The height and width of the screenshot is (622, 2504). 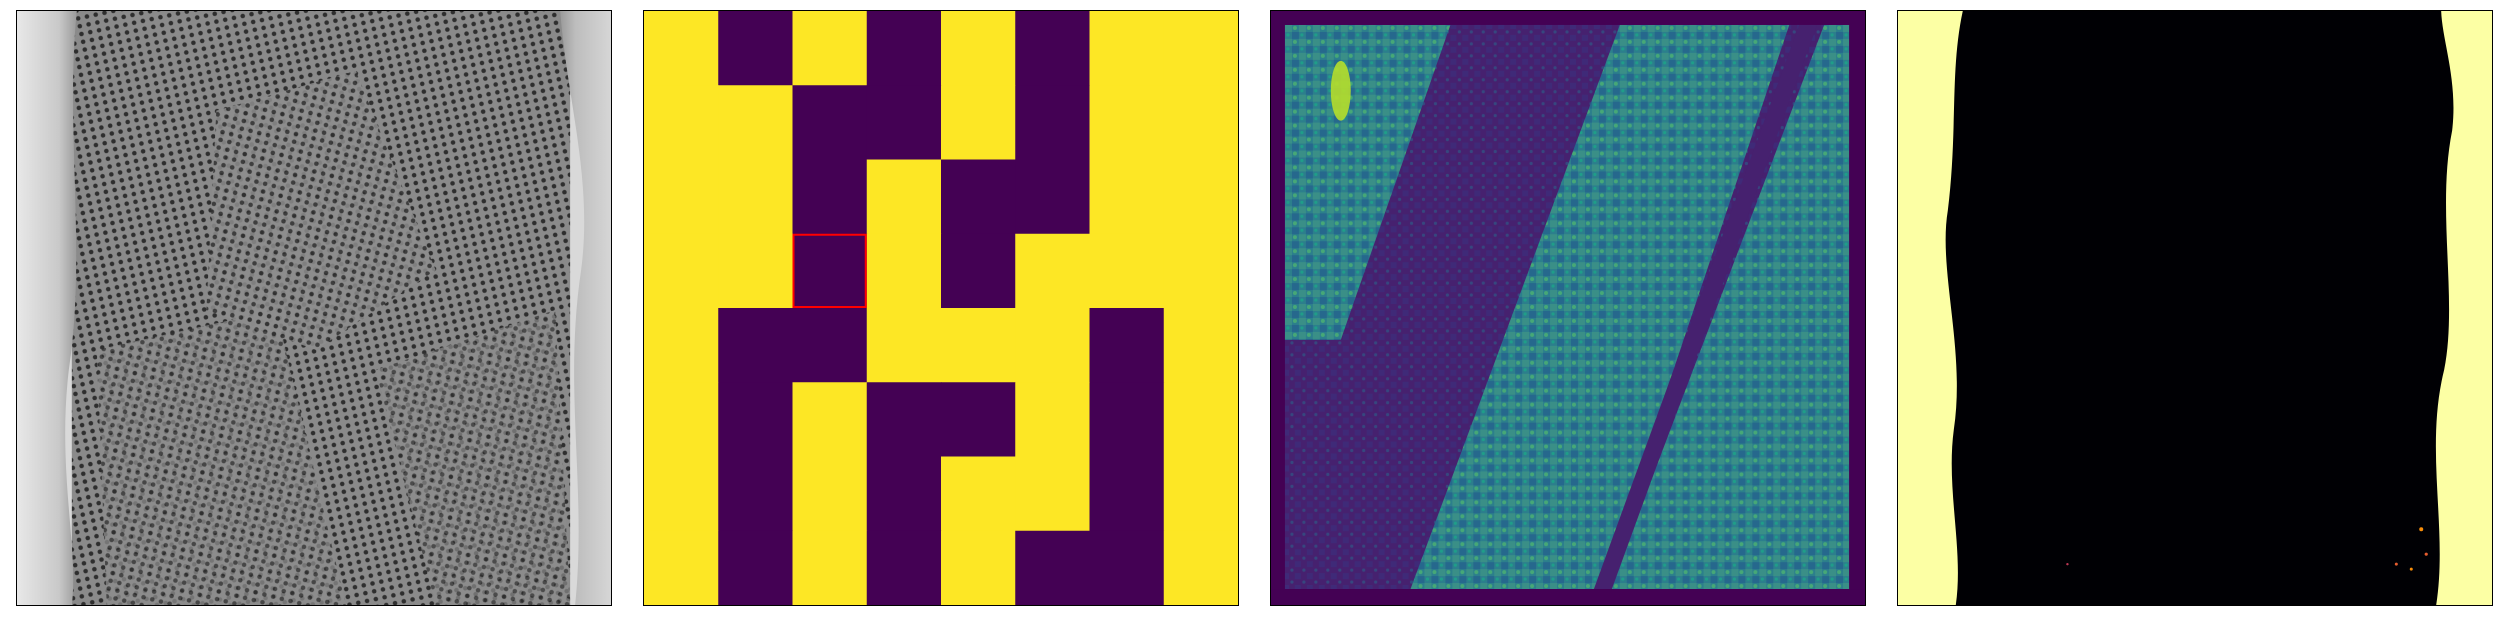 I want to click on teal-band-right, so click(x=1729, y=307).